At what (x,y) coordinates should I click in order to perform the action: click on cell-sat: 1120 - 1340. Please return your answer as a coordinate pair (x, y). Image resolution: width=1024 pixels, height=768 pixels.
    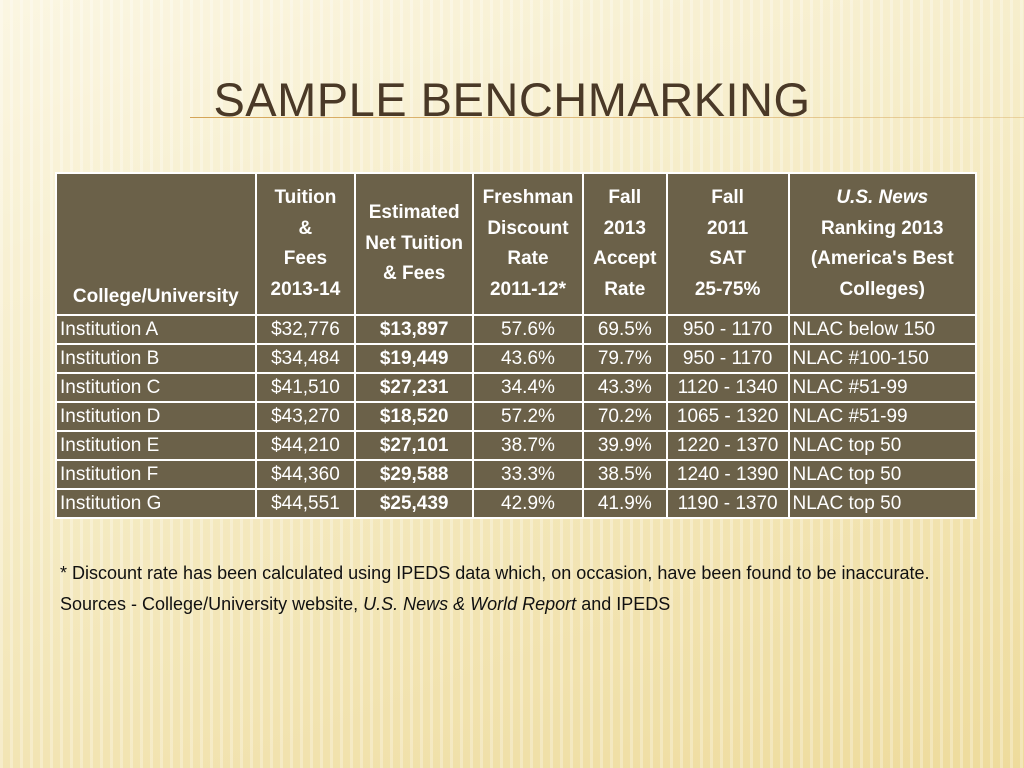
    Looking at the image, I should click on (727, 387).